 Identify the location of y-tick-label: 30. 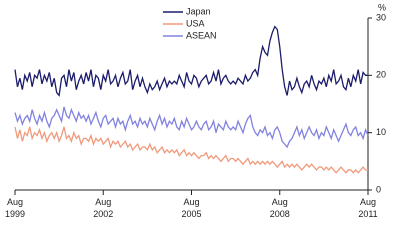
(381, 17).